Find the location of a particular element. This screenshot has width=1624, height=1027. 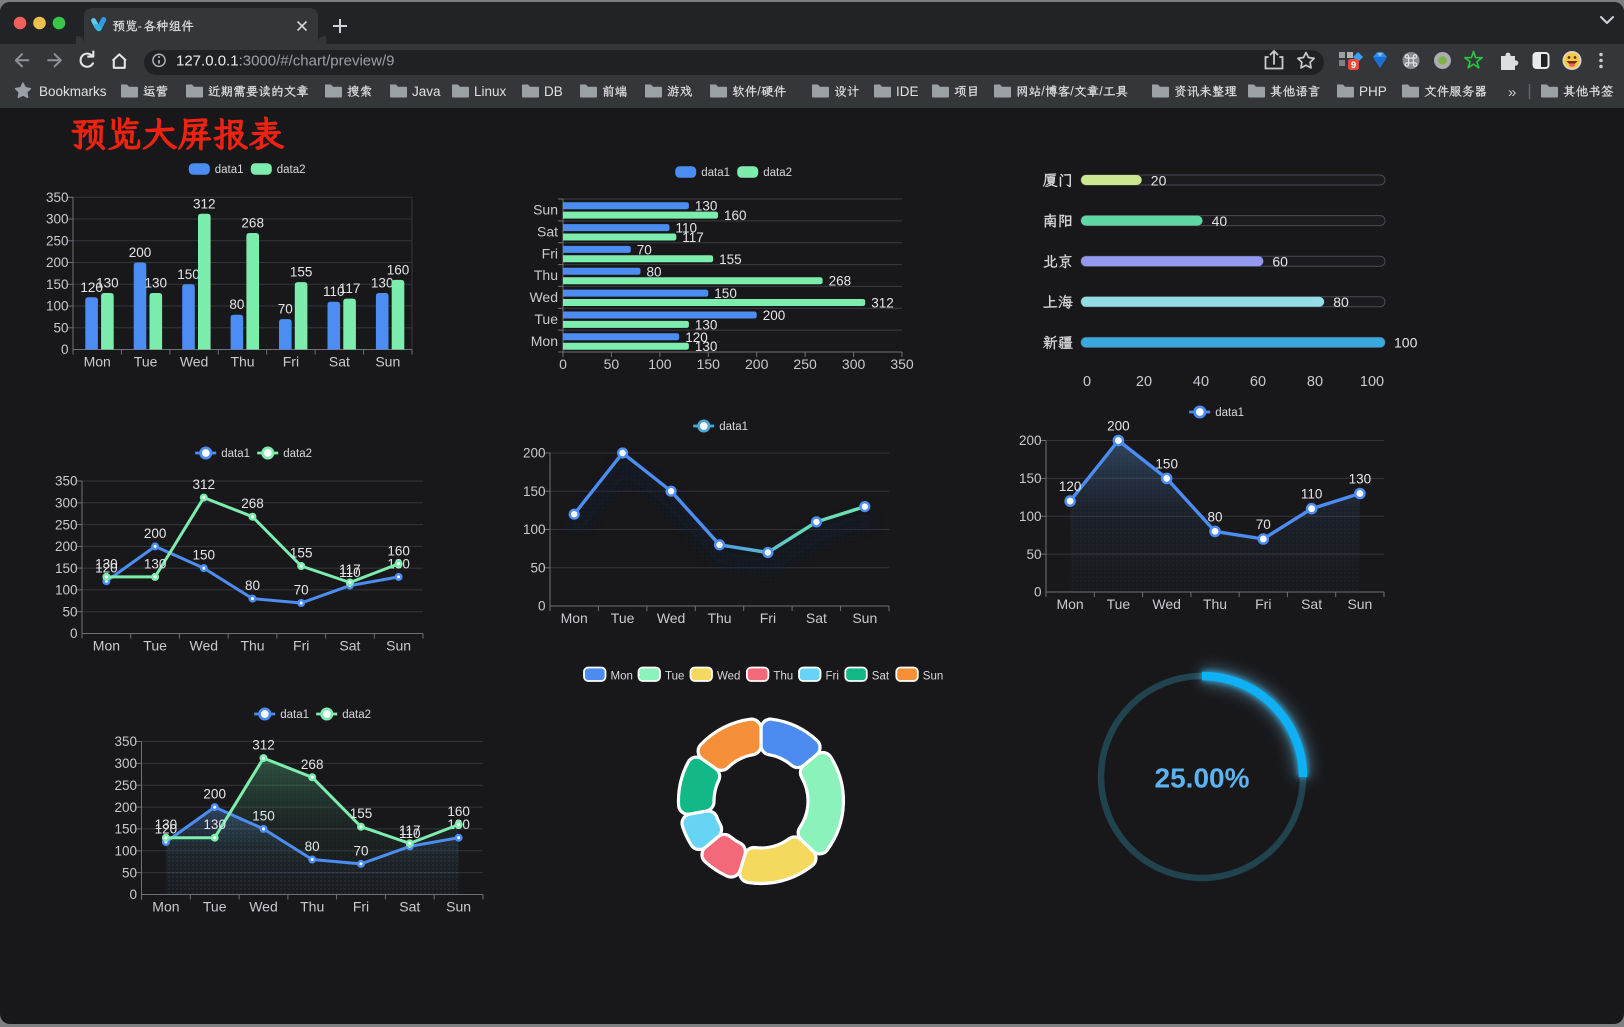

svg-text: 9 is located at coordinates (1353, 65).